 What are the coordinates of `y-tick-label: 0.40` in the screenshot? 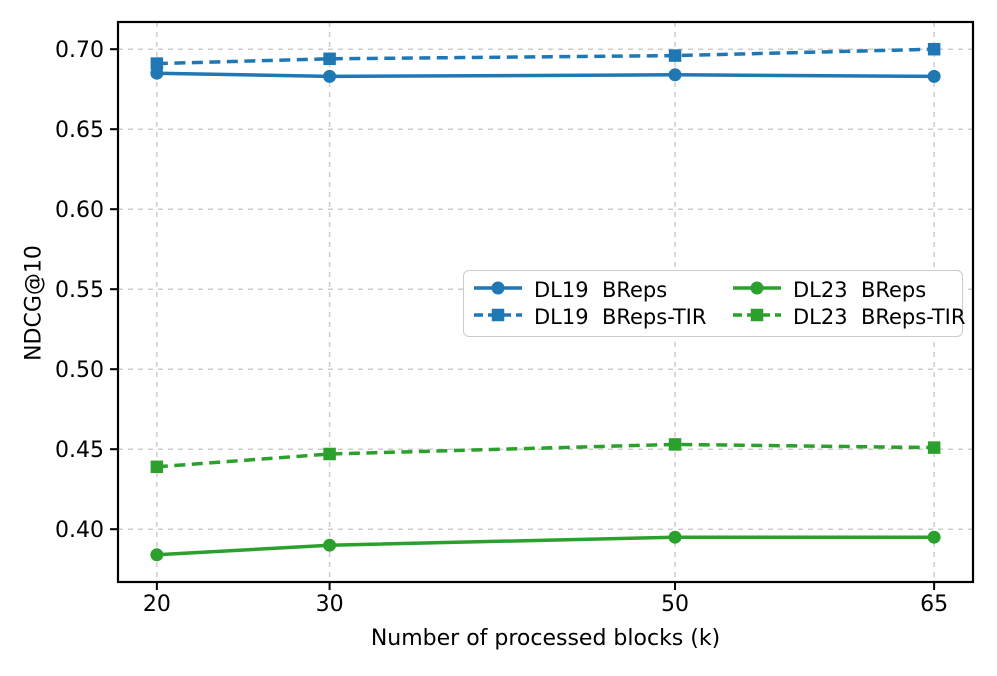 It's located at (79, 530).